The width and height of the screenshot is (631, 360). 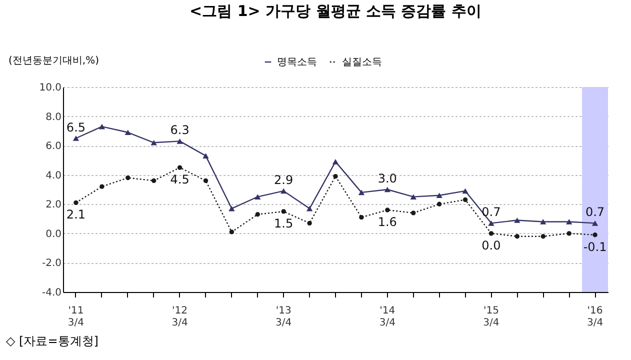 I want to click on x-tick-label: '13 3/4, so click(x=284, y=317).